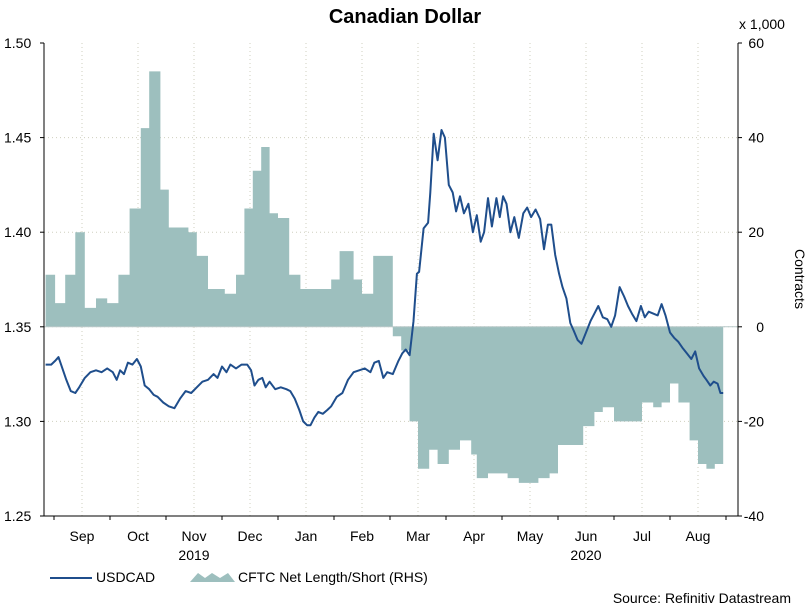 The height and width of the screenshot is (606, 810). Describe the element at coordinates (751, 279) in the screenshot. I see `right-axis-ticks: -40 -20 0 20 40 60` at that location.